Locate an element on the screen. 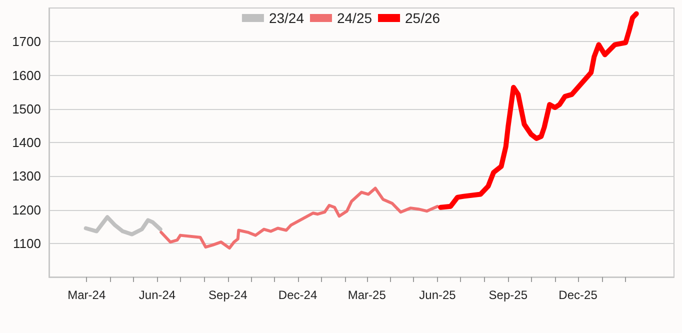  x-tick-label: Jun-25 is located at coordinates (437, 295).